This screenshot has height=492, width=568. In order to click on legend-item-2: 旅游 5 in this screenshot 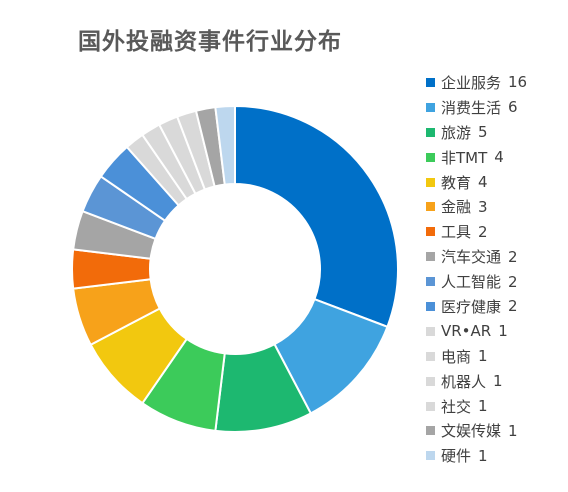, I will do `click(476, 132)`.